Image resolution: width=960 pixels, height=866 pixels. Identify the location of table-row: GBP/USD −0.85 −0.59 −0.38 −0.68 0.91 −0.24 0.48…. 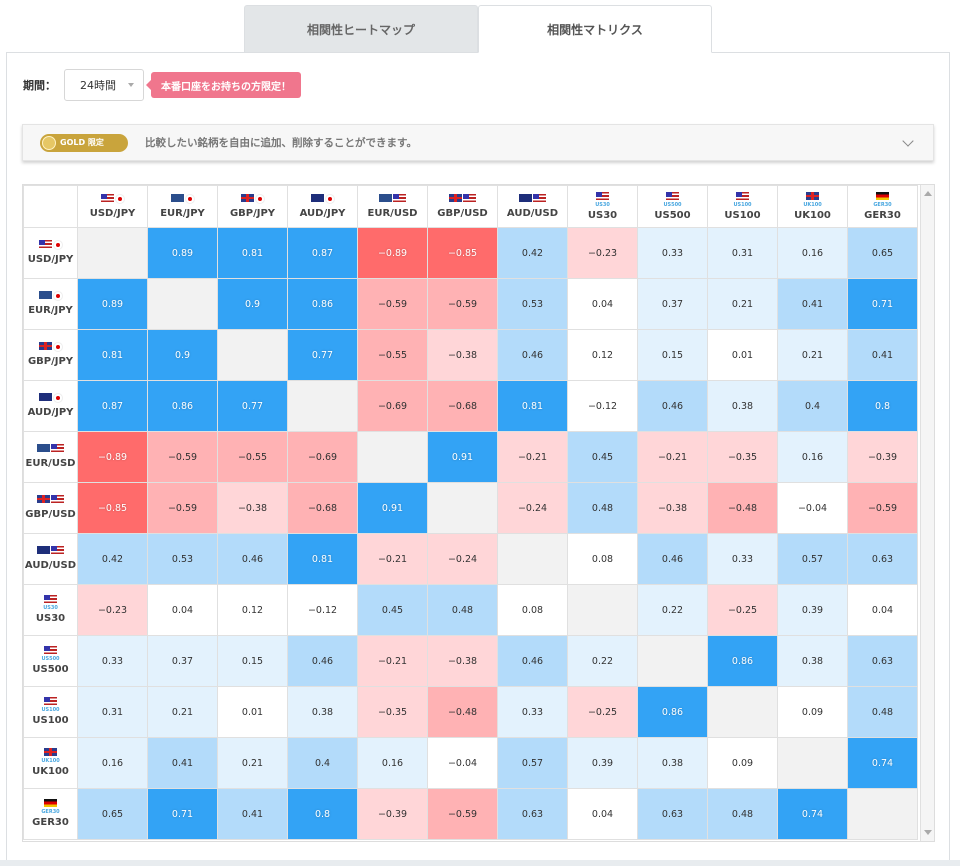
(470, 508).